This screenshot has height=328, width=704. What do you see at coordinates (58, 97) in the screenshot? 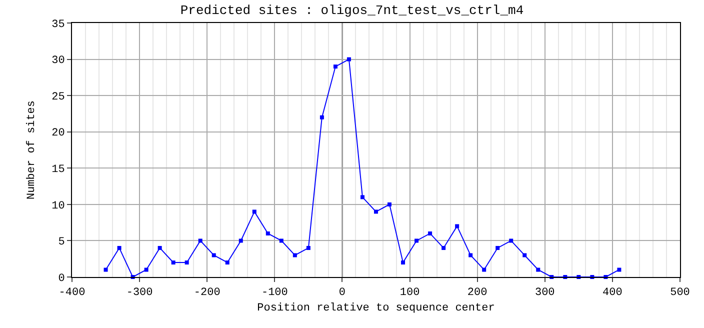
I see `y-tick-label: 25` at bounding box center [58, 97].